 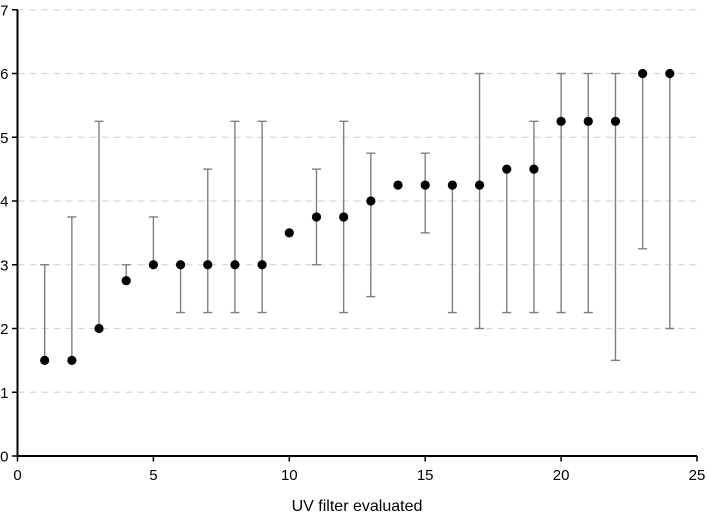 I want to click on y-tick-label: 1, so click(x=4, y=393).